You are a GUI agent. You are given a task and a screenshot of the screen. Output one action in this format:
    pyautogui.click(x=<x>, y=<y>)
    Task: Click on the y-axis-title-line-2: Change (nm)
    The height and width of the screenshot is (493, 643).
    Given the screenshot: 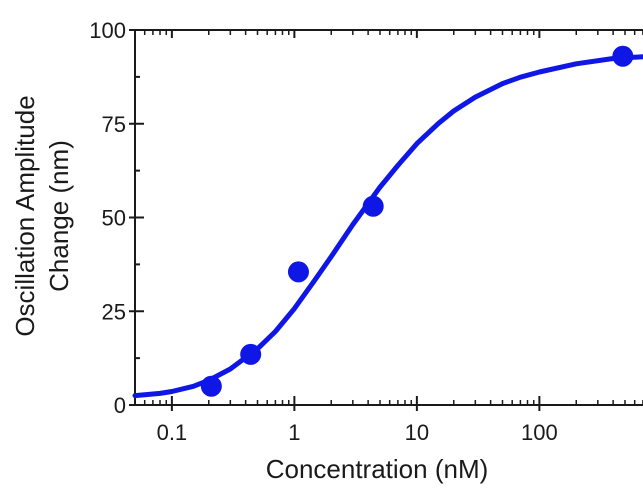 What is the action you would take?
    pyautogui.click(x=59, y=216)
    